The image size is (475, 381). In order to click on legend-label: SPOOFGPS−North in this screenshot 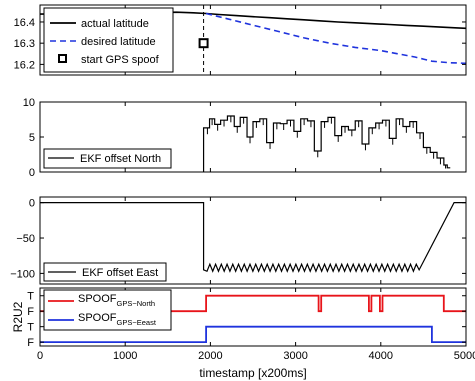, I will do `click(116, 300)`.